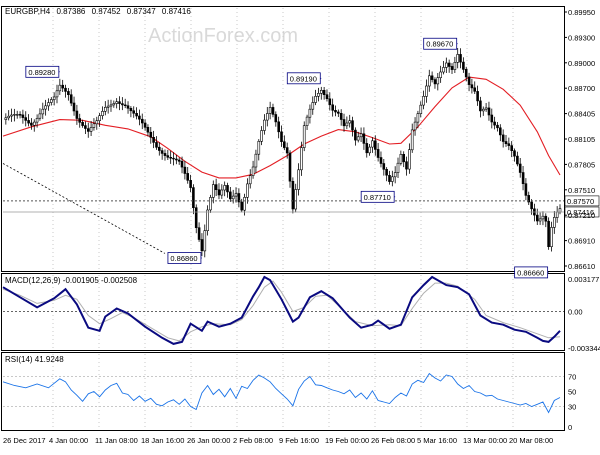 The image size is (600, 455). I want to click on current-price-label: 0.87416, so click(580, 212).